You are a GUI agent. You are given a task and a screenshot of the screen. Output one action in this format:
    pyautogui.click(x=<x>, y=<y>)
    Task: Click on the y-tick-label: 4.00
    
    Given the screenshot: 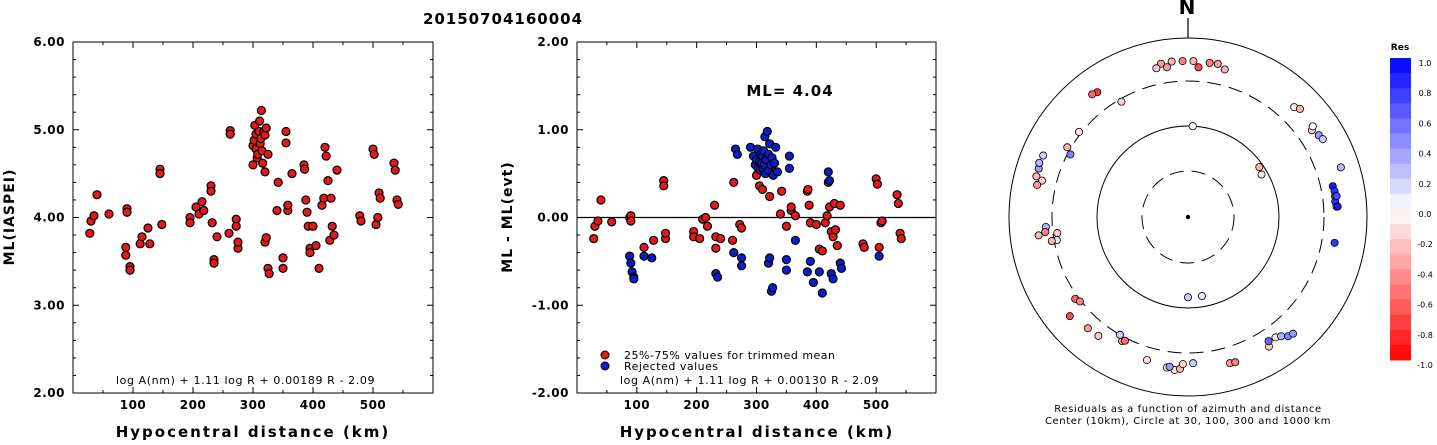 What is the action you would take?
    pyautogui.click(x=49, y=218)
    